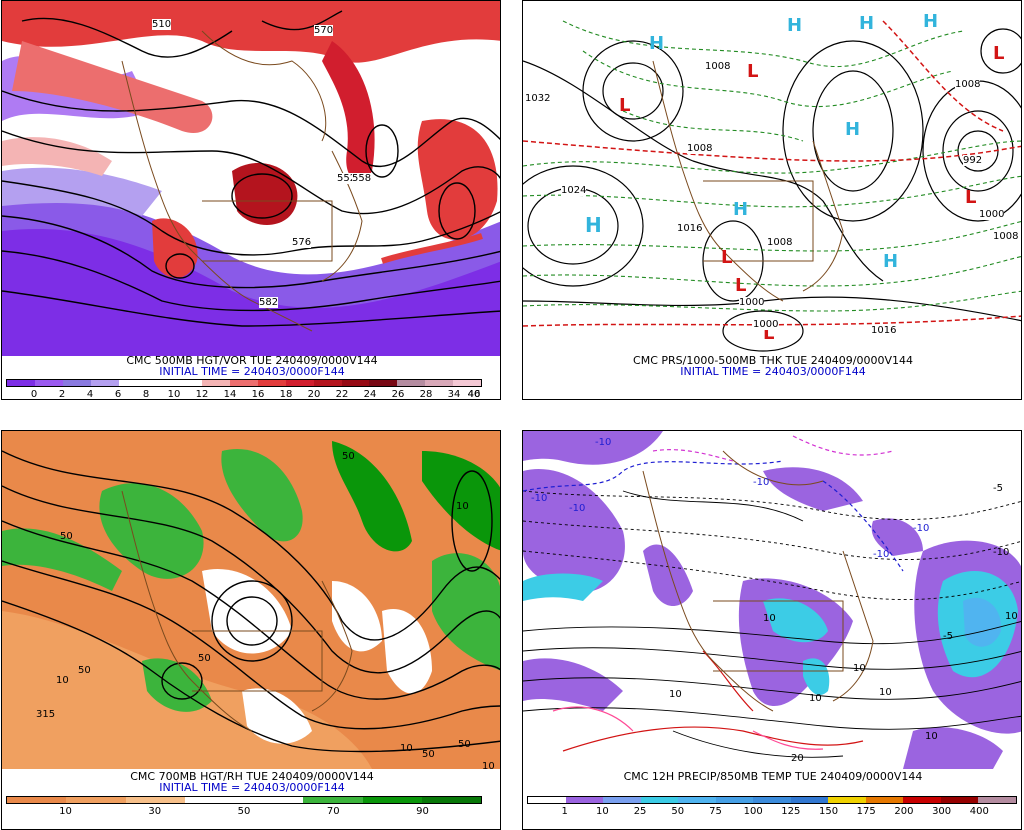  Describe the element at coordinates (454, 394) in the screenshot. I see `colorbar-tick-label: 34` at that location.